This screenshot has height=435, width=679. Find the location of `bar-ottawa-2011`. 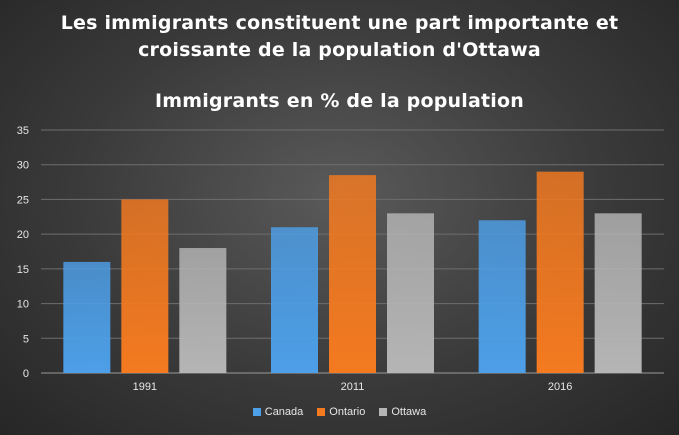

bar-ottawa-2011 is located at coordinates (410, 293).